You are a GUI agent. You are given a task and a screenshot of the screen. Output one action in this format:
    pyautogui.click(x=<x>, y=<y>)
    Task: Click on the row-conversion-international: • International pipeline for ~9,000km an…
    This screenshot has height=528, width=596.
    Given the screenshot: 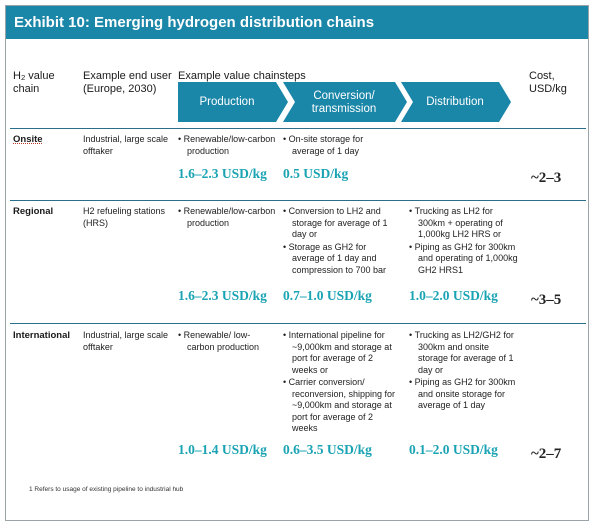 What is the action you would take?
    pyautogui.click(x=340, y=383)
    